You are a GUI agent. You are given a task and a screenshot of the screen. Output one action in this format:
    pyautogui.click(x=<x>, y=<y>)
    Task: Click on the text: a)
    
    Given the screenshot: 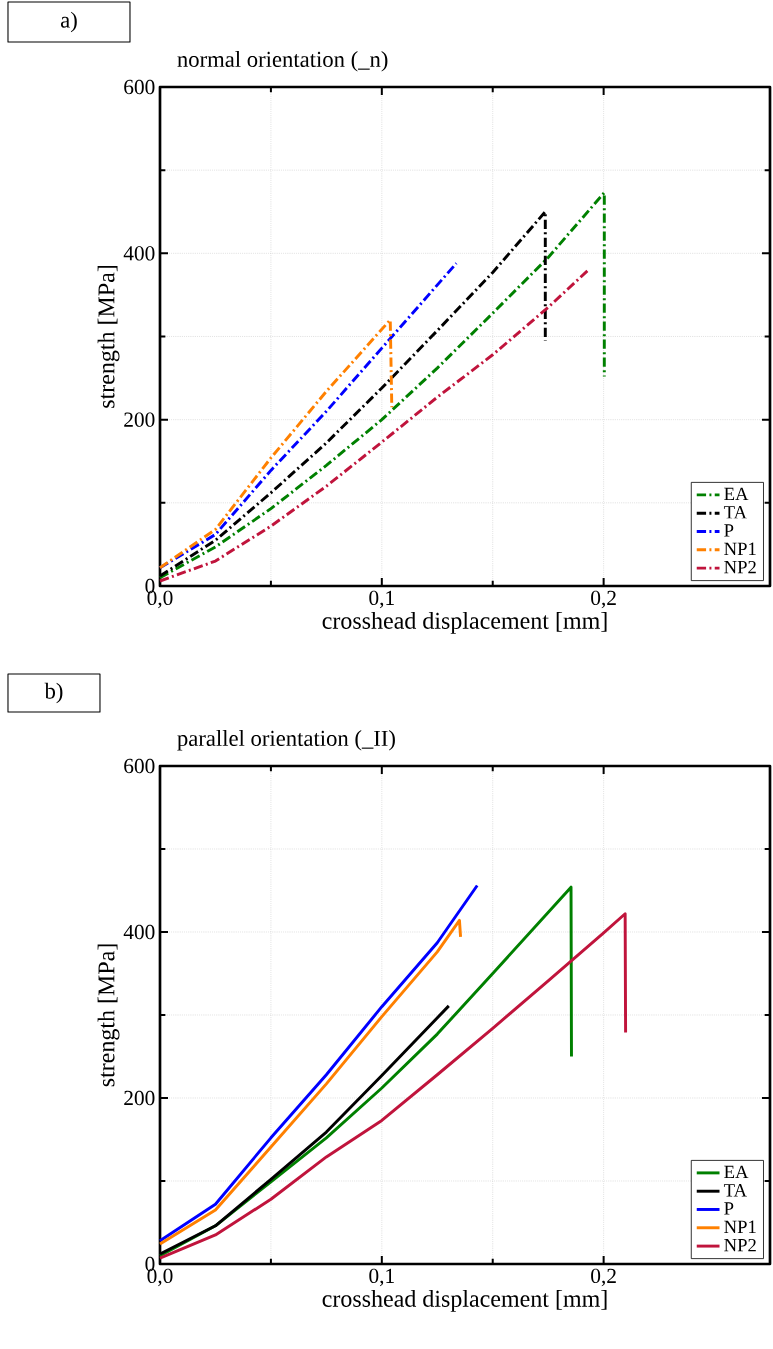 What is the action you would take?
    pyautogui.click(x=68, y=22)
    